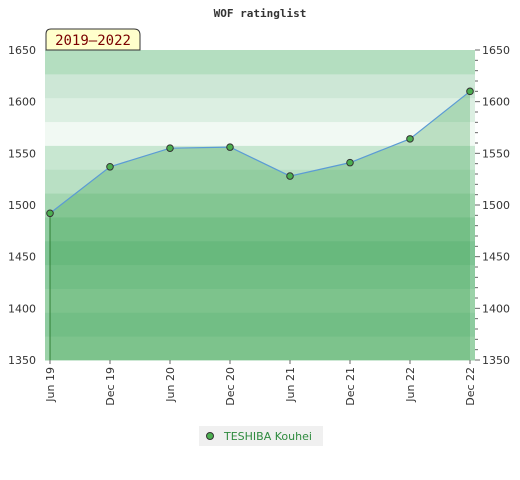 The height and width of the screenshot is (480, 520). I want to click on y-tick-label-left: 1350, so click(22, 360).